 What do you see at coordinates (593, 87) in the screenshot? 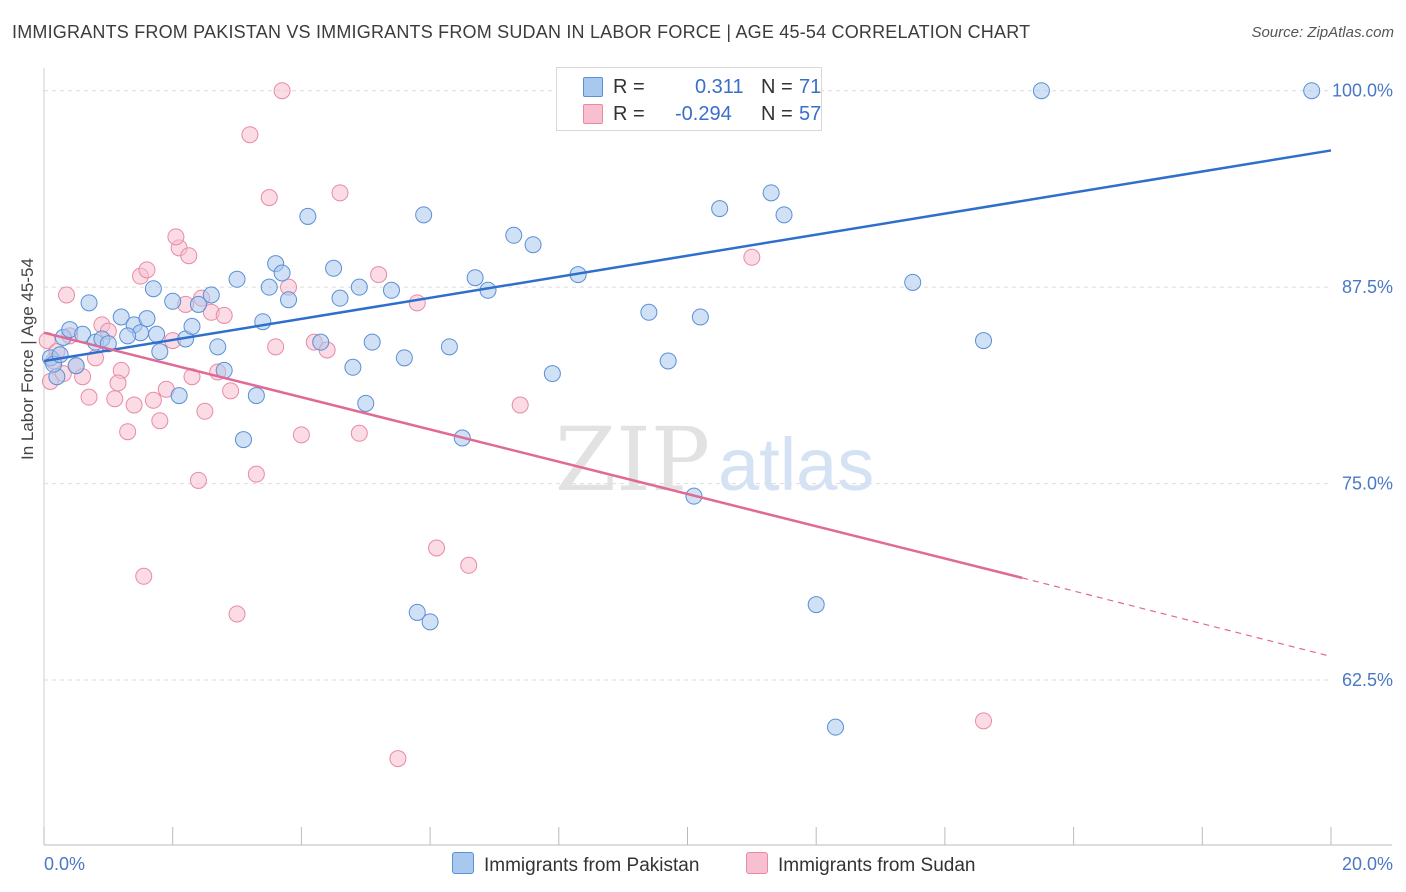
I see `pakistan-swatch` at bounding box center [593, 87].